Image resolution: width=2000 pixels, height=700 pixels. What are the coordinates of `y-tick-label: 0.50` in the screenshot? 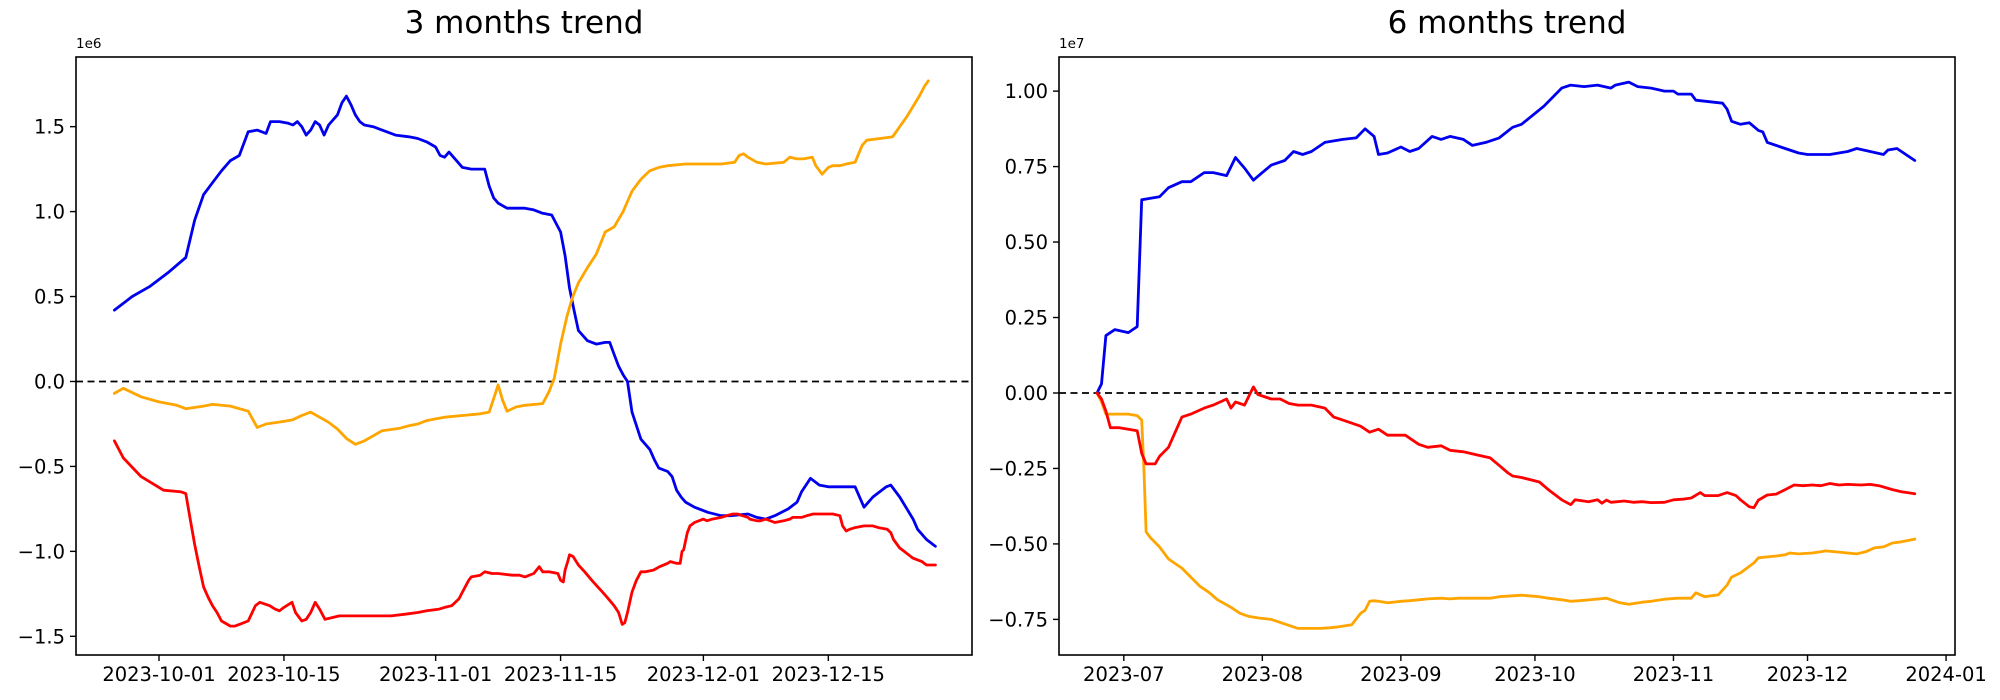 It's located at (1026, 242).